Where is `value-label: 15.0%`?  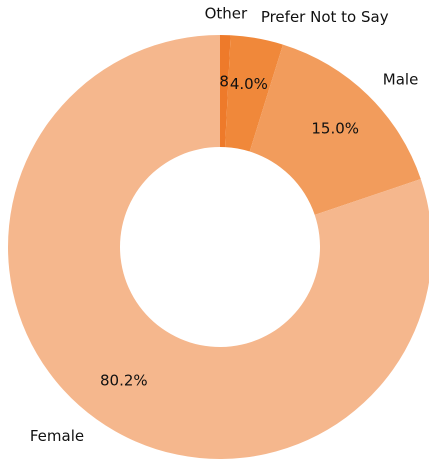 value-label: 15.0% is located at coordinates (335, 128).